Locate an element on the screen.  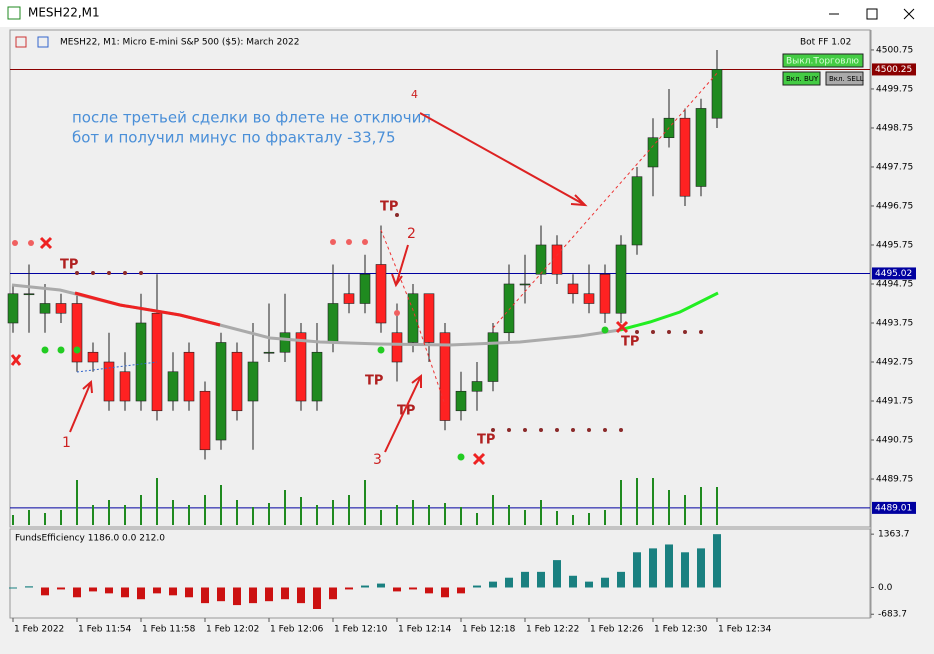
sell-button is located at coordinates (844, 78).